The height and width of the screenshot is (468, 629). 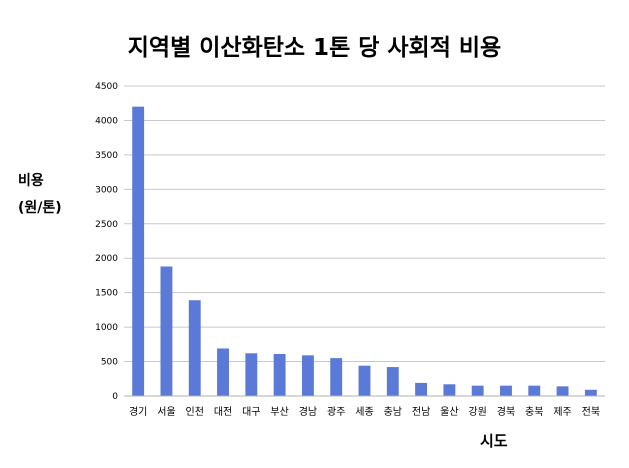 What do you see at coordinates (109, 363) in the screenshot?
I see `y-tick-label: 500` at bounding box center [109, 363].